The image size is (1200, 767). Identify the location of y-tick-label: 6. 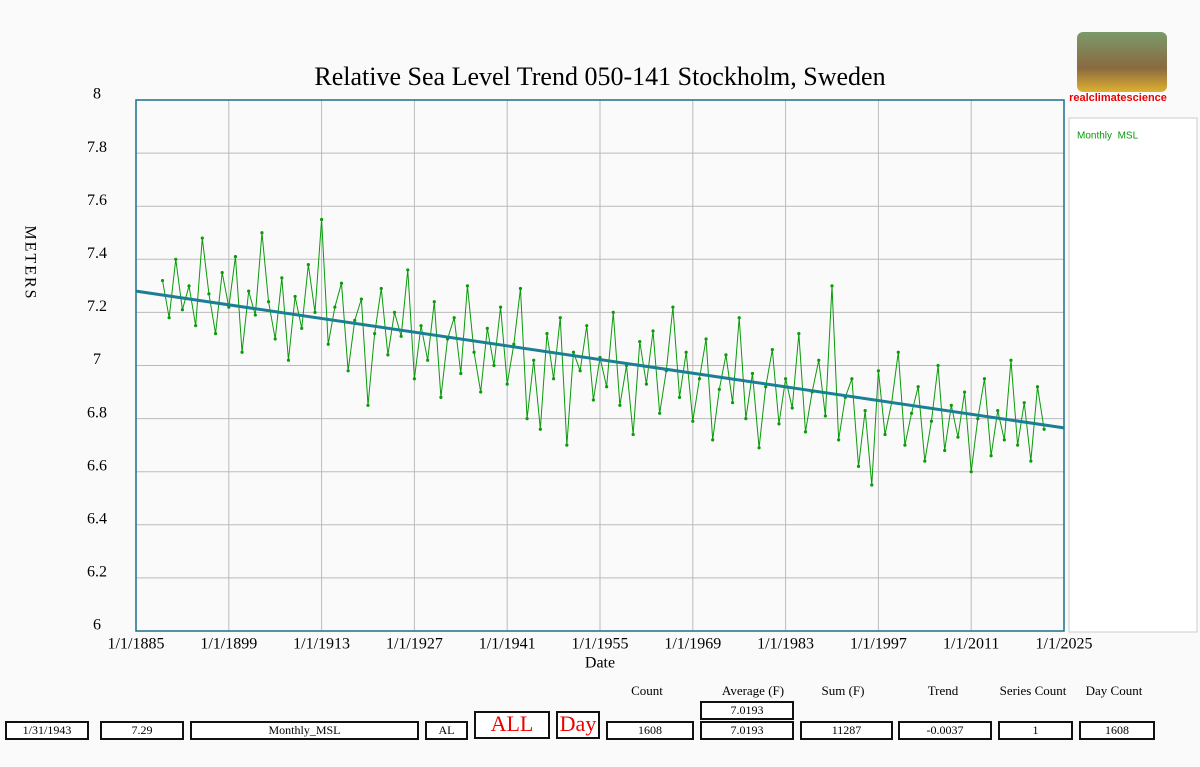
(97, 625).